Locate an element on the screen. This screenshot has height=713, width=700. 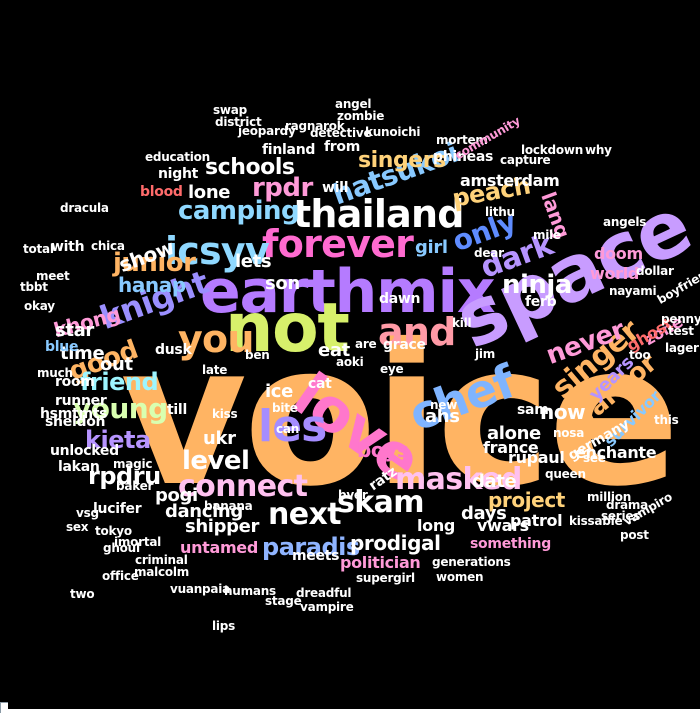
word-ferb: ferb is located at coordinates (541, 302).